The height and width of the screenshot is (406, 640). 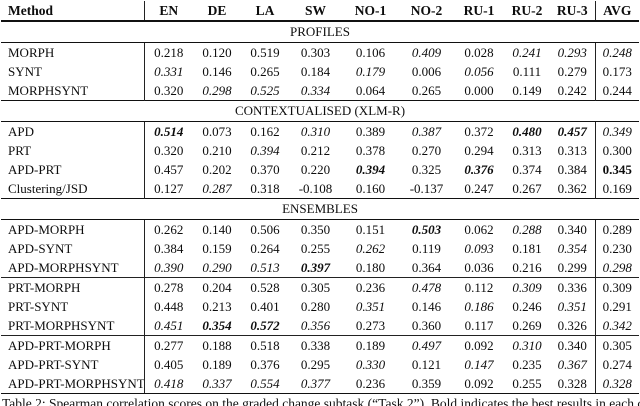 What do you see at coordinates (616, 169) in the screenshot?
I see `value-cell: 0.345` at bounding box center [616, 169].